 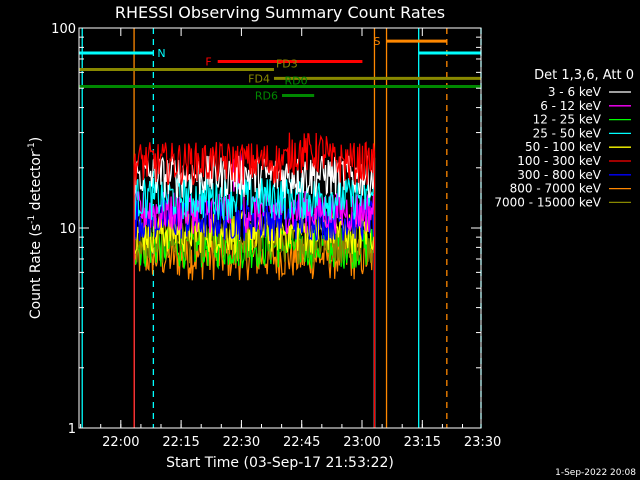 I want to click on x-tick-label: 23:15, so click(x=422, y=442).